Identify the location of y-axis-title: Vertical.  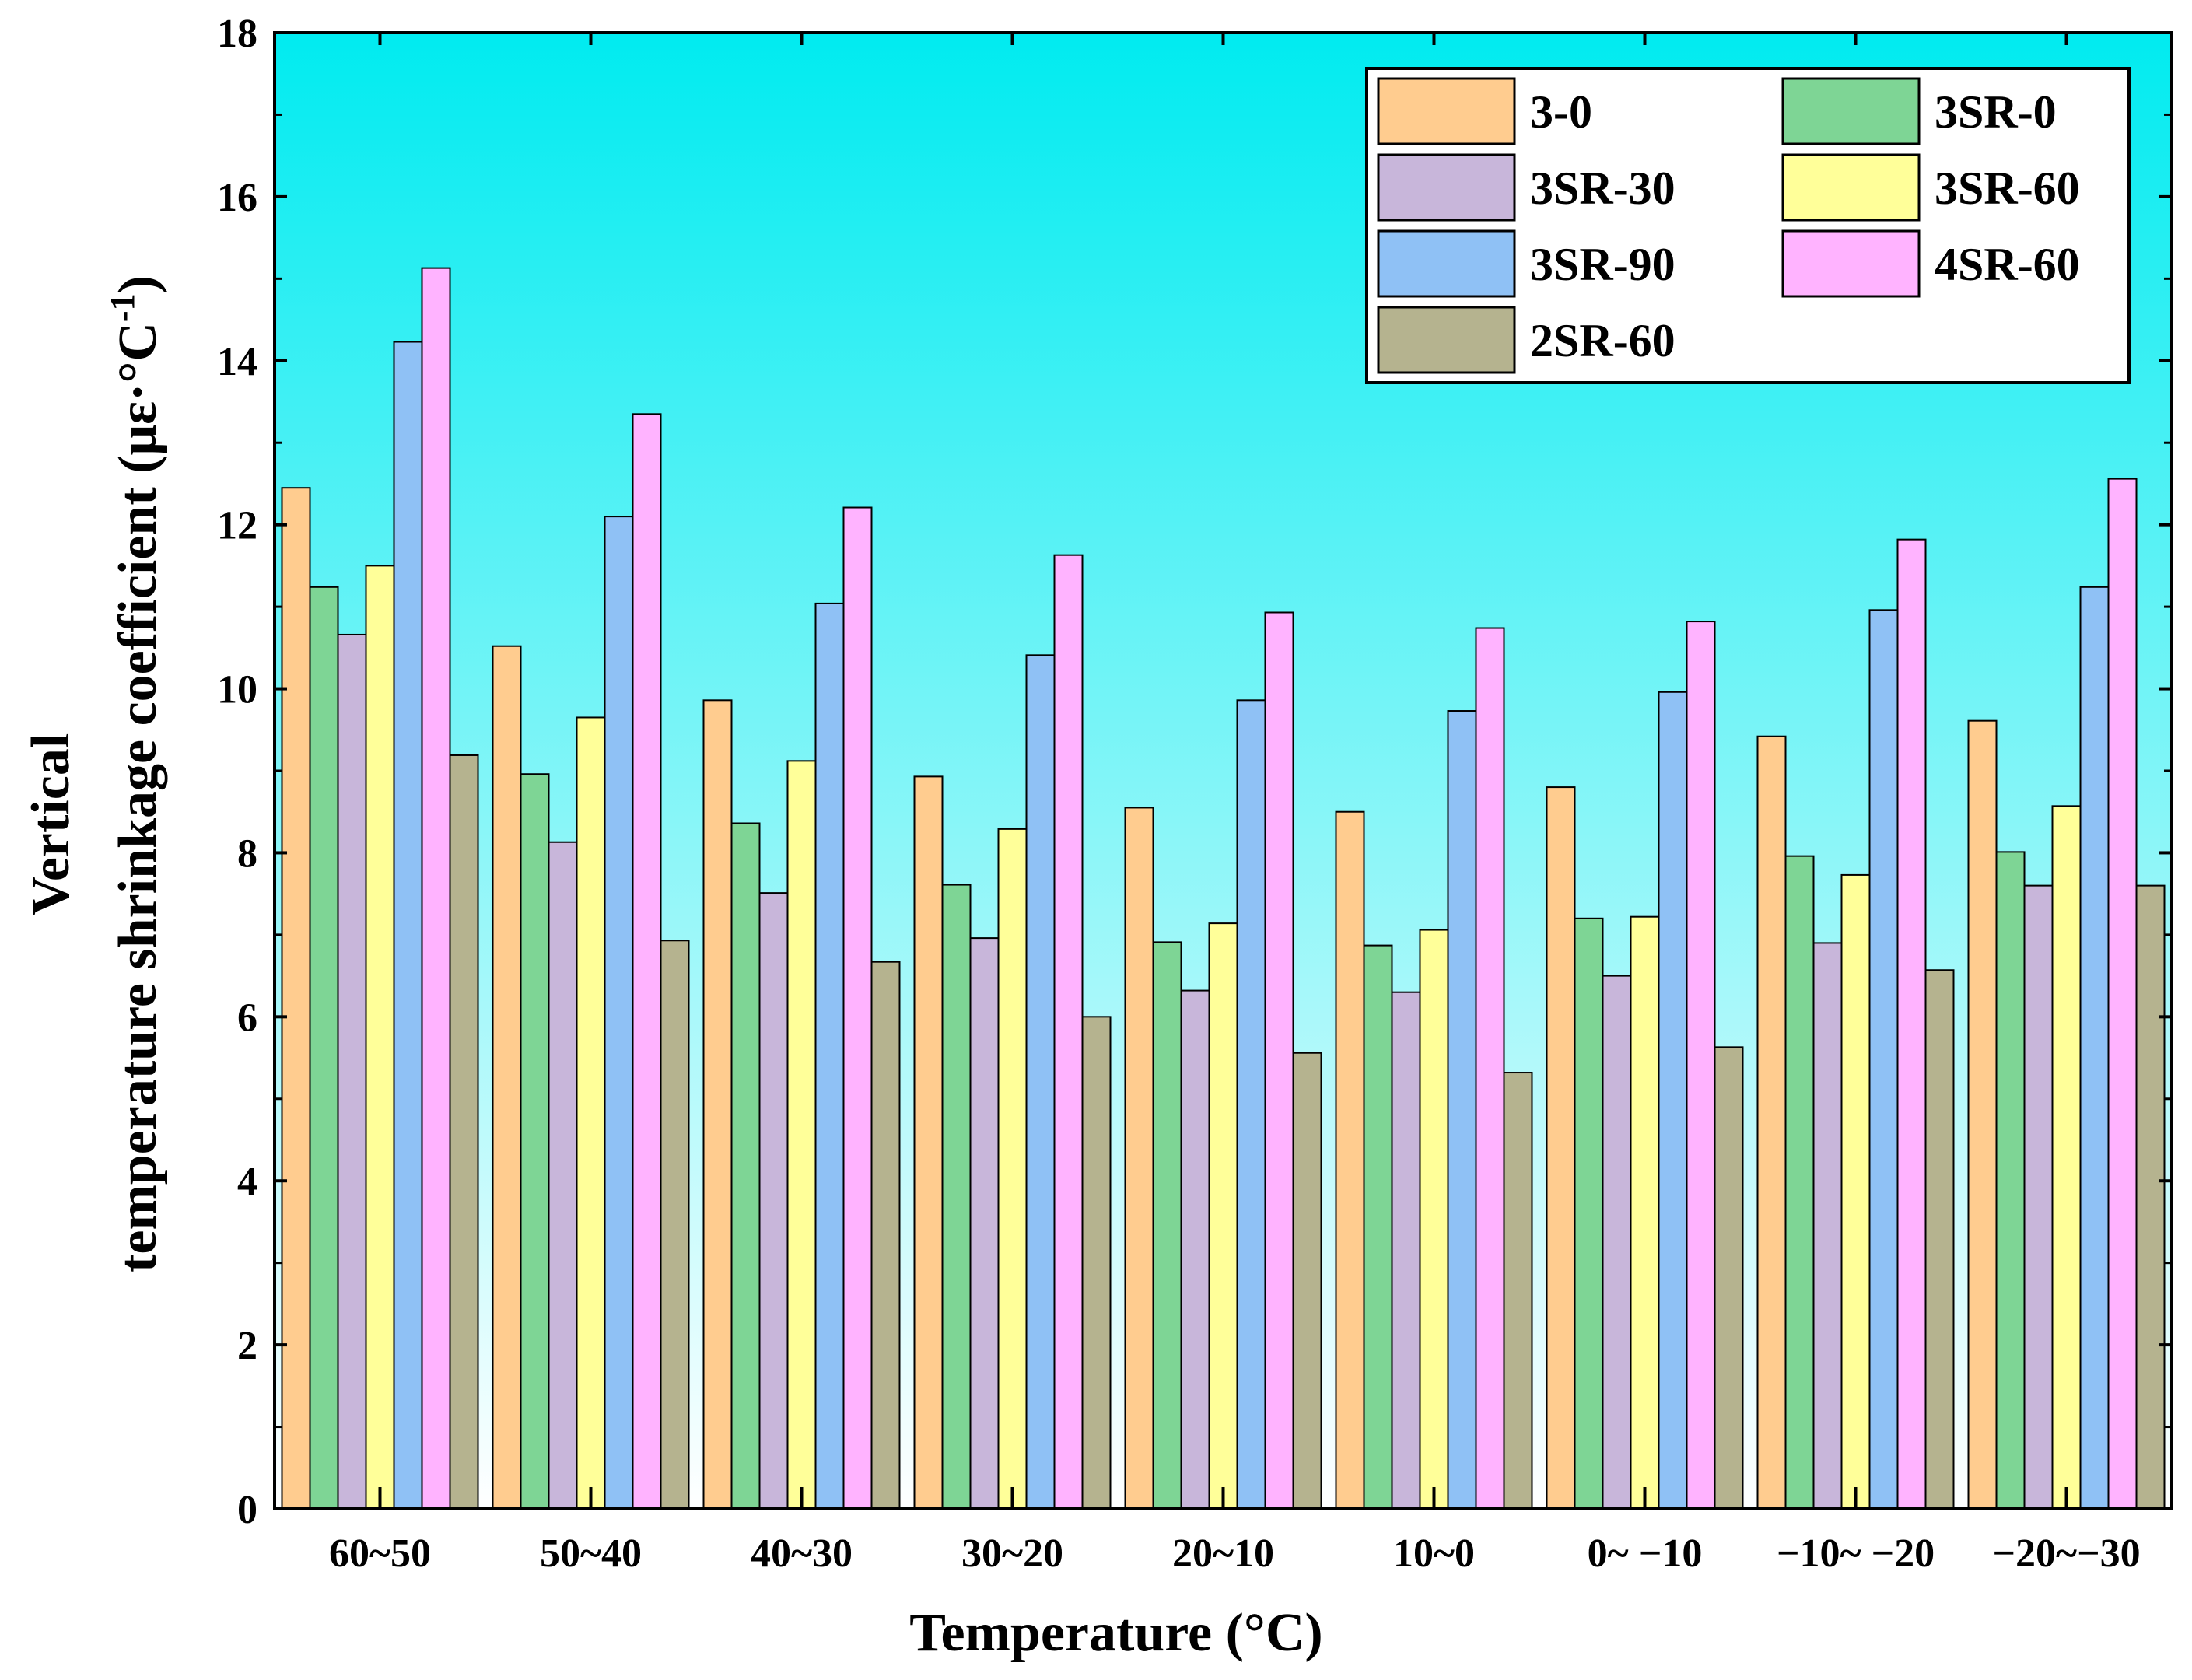
(51, 825).